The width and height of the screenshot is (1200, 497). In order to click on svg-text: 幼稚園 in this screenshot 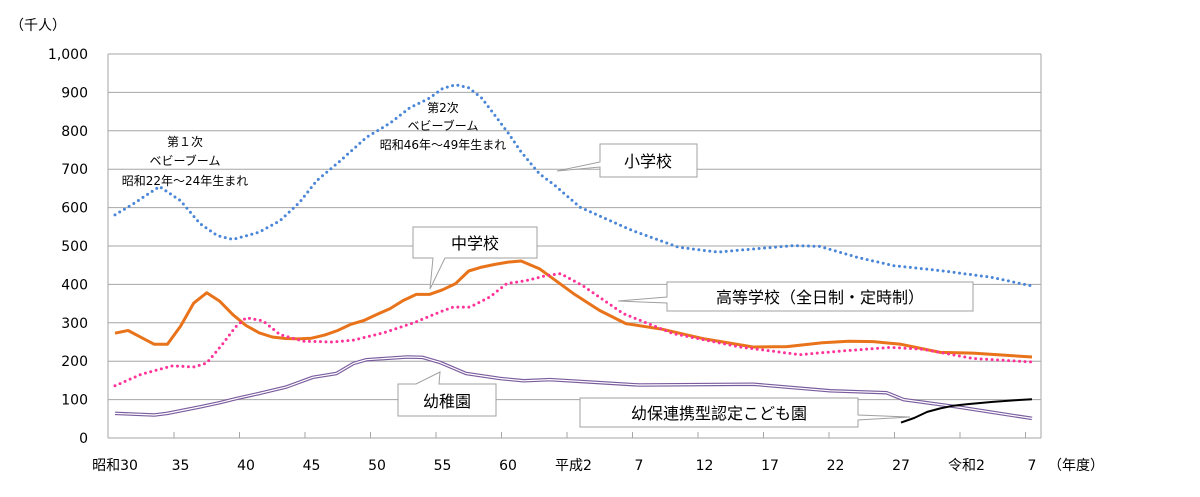, I will do `click(447, 401)`.